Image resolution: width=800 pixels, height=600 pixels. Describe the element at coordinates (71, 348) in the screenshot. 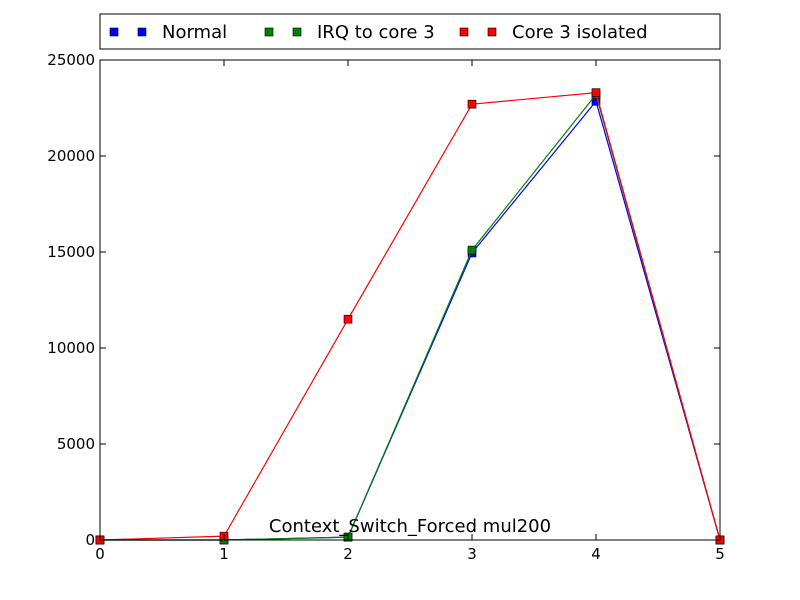

I see `y-tick-label: 10000` at that location.